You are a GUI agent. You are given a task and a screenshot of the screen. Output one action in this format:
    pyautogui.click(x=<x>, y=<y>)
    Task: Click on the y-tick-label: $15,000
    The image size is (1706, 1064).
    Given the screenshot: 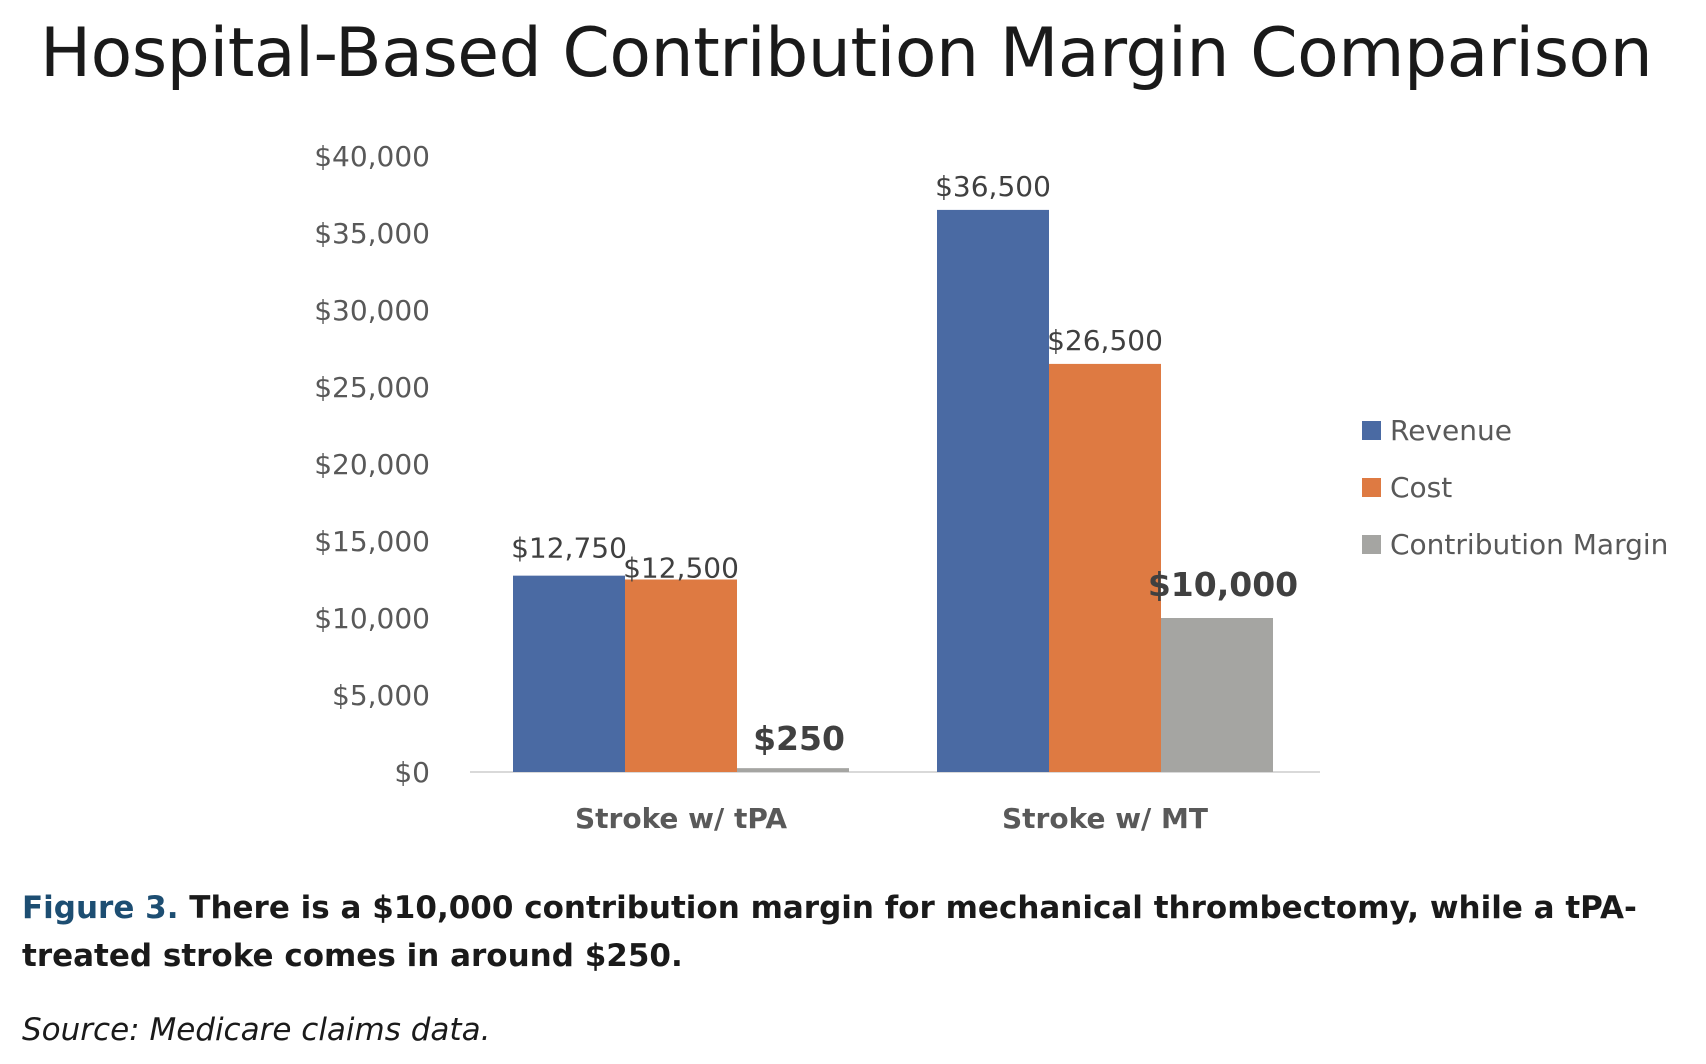 What is the action you would take?
    pyautogui.click(x=372, y=541)
    